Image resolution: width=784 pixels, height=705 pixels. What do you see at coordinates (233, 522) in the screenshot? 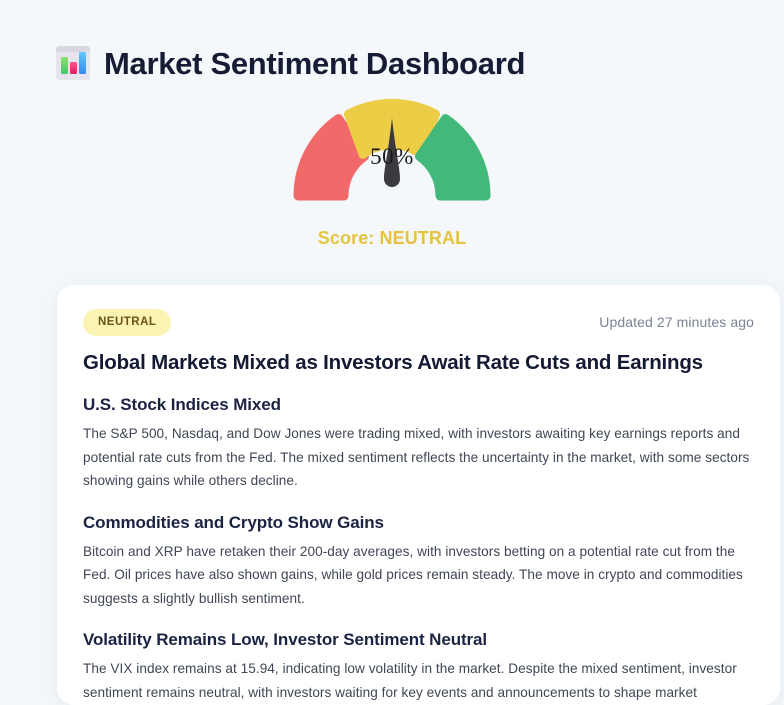
I see `section-heading: Commodities and Crypto Show Gains` at bounding box center [233, 522].